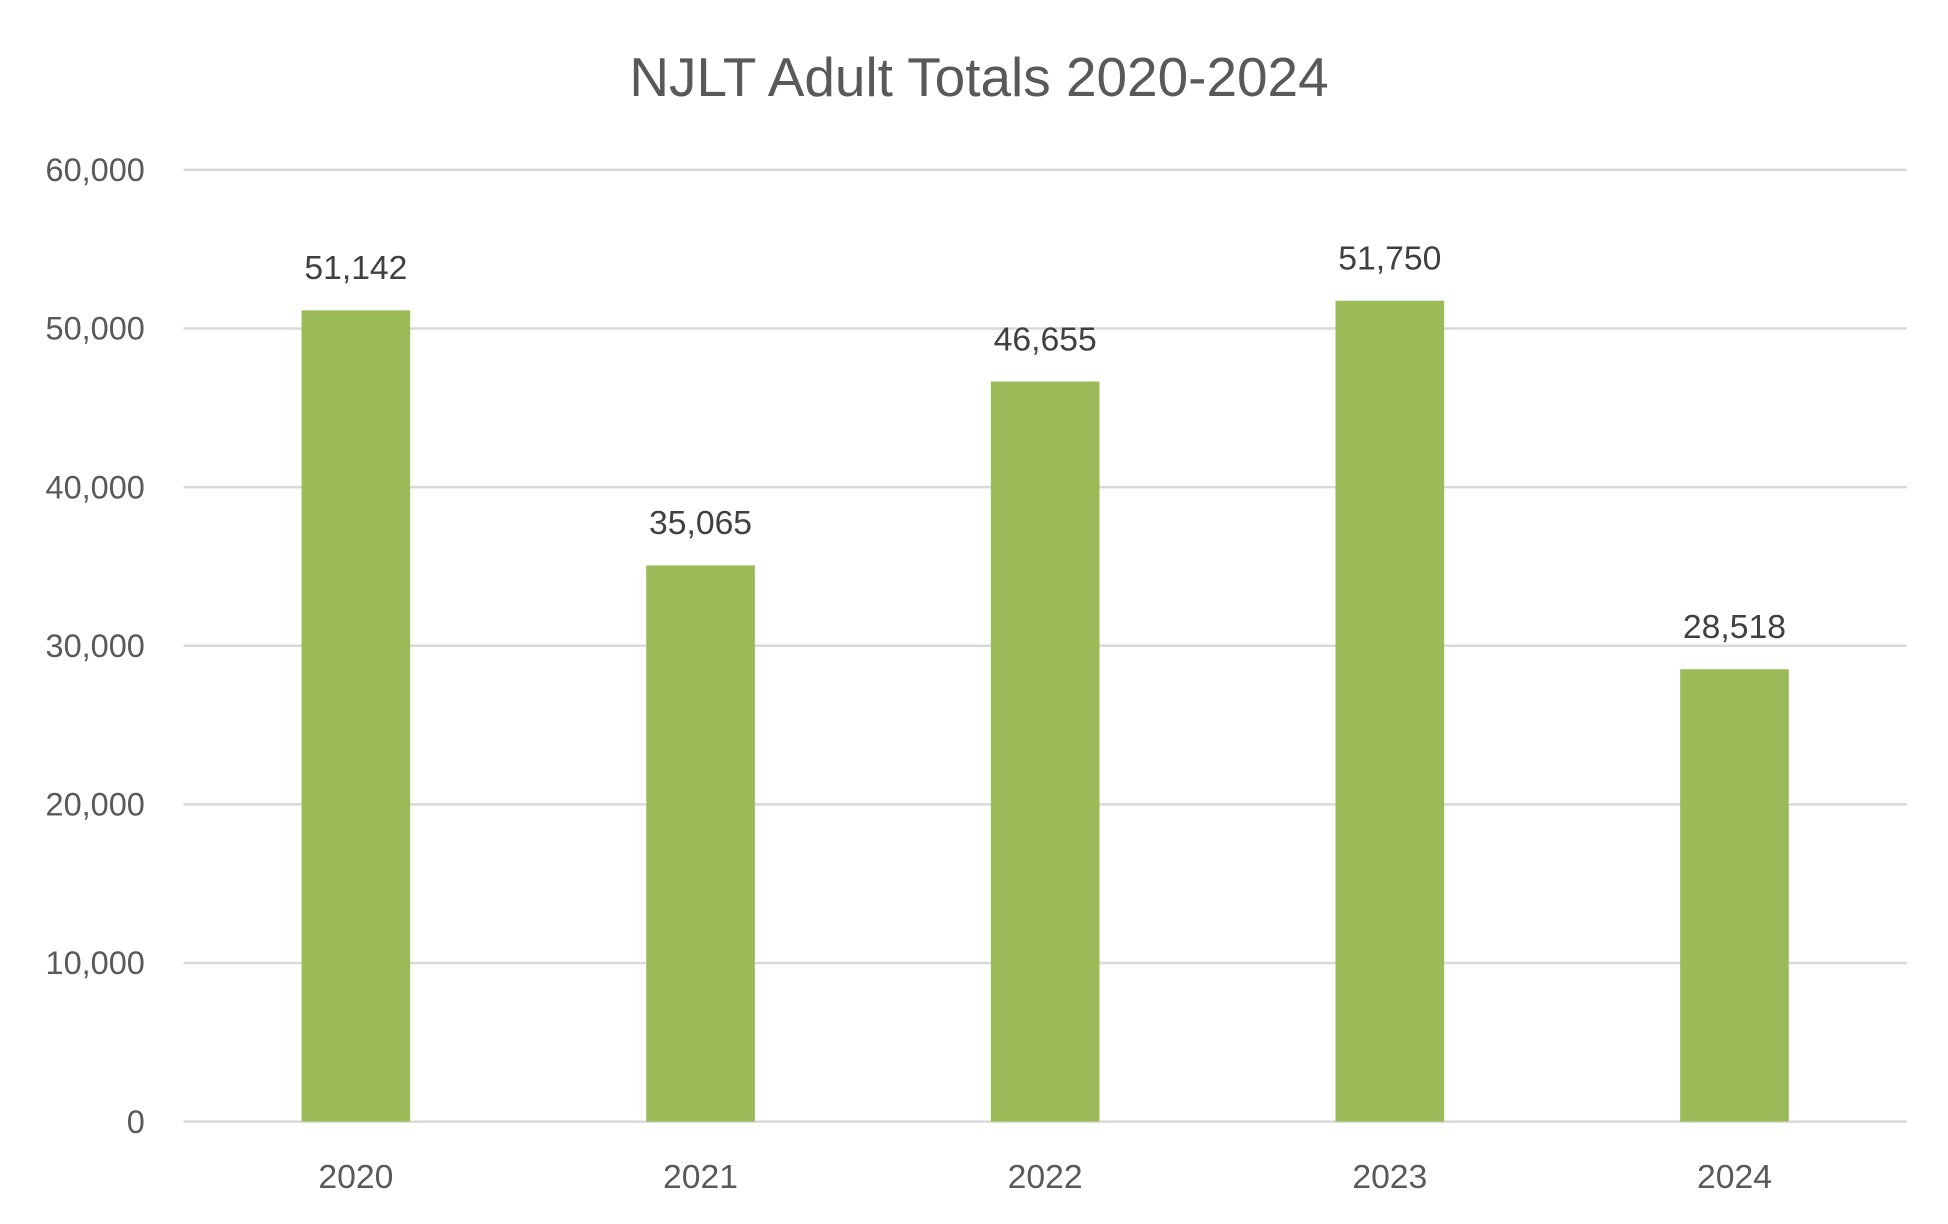  I want to click on bar-2022, so click(1045, 751).